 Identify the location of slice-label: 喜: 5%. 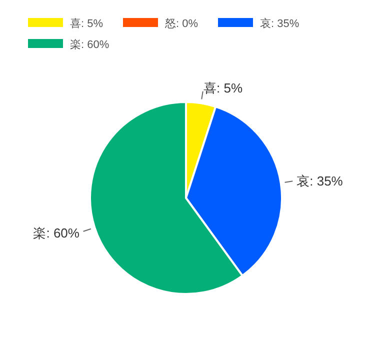
(223, 88).